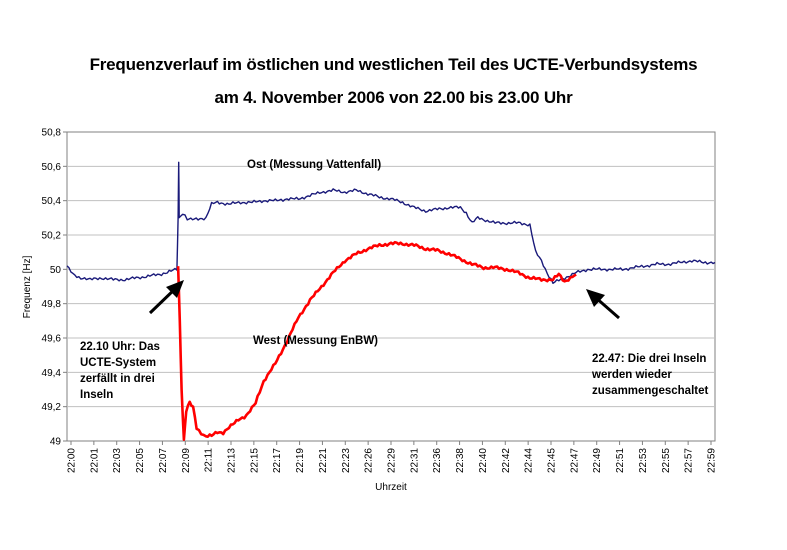  Describe the element at coordinates (323, 460) in the screenshot. I see `x-tick-label: 22:21` at that location.